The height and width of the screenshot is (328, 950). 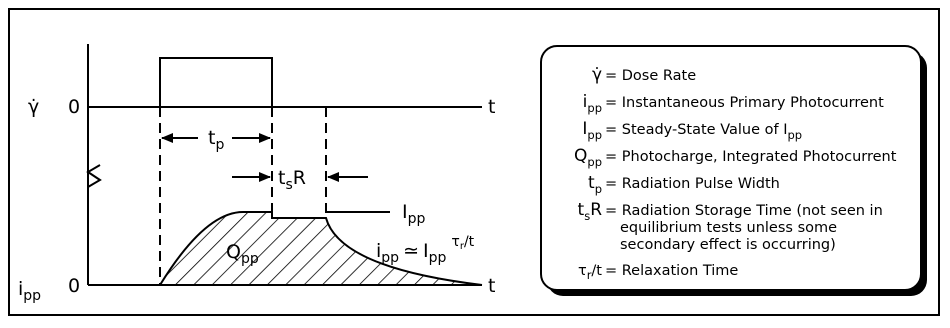 What do you see at coordinates (728, 245) in the screenshot?
I see `legend-definition-tsr-line3: secondary effect is occurring)` at bounding box center [728, 245].